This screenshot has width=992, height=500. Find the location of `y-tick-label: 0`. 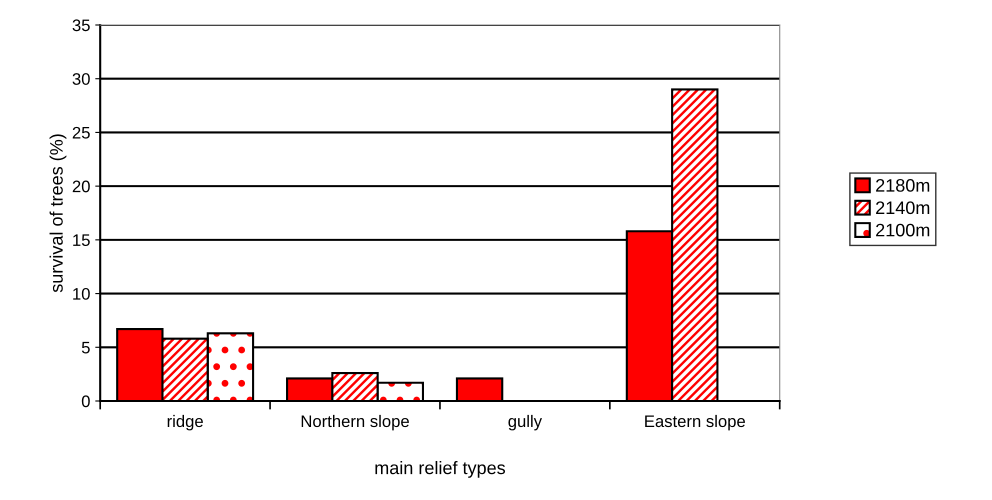

y-tick-label: 0 is located at coordinates (86, 401).